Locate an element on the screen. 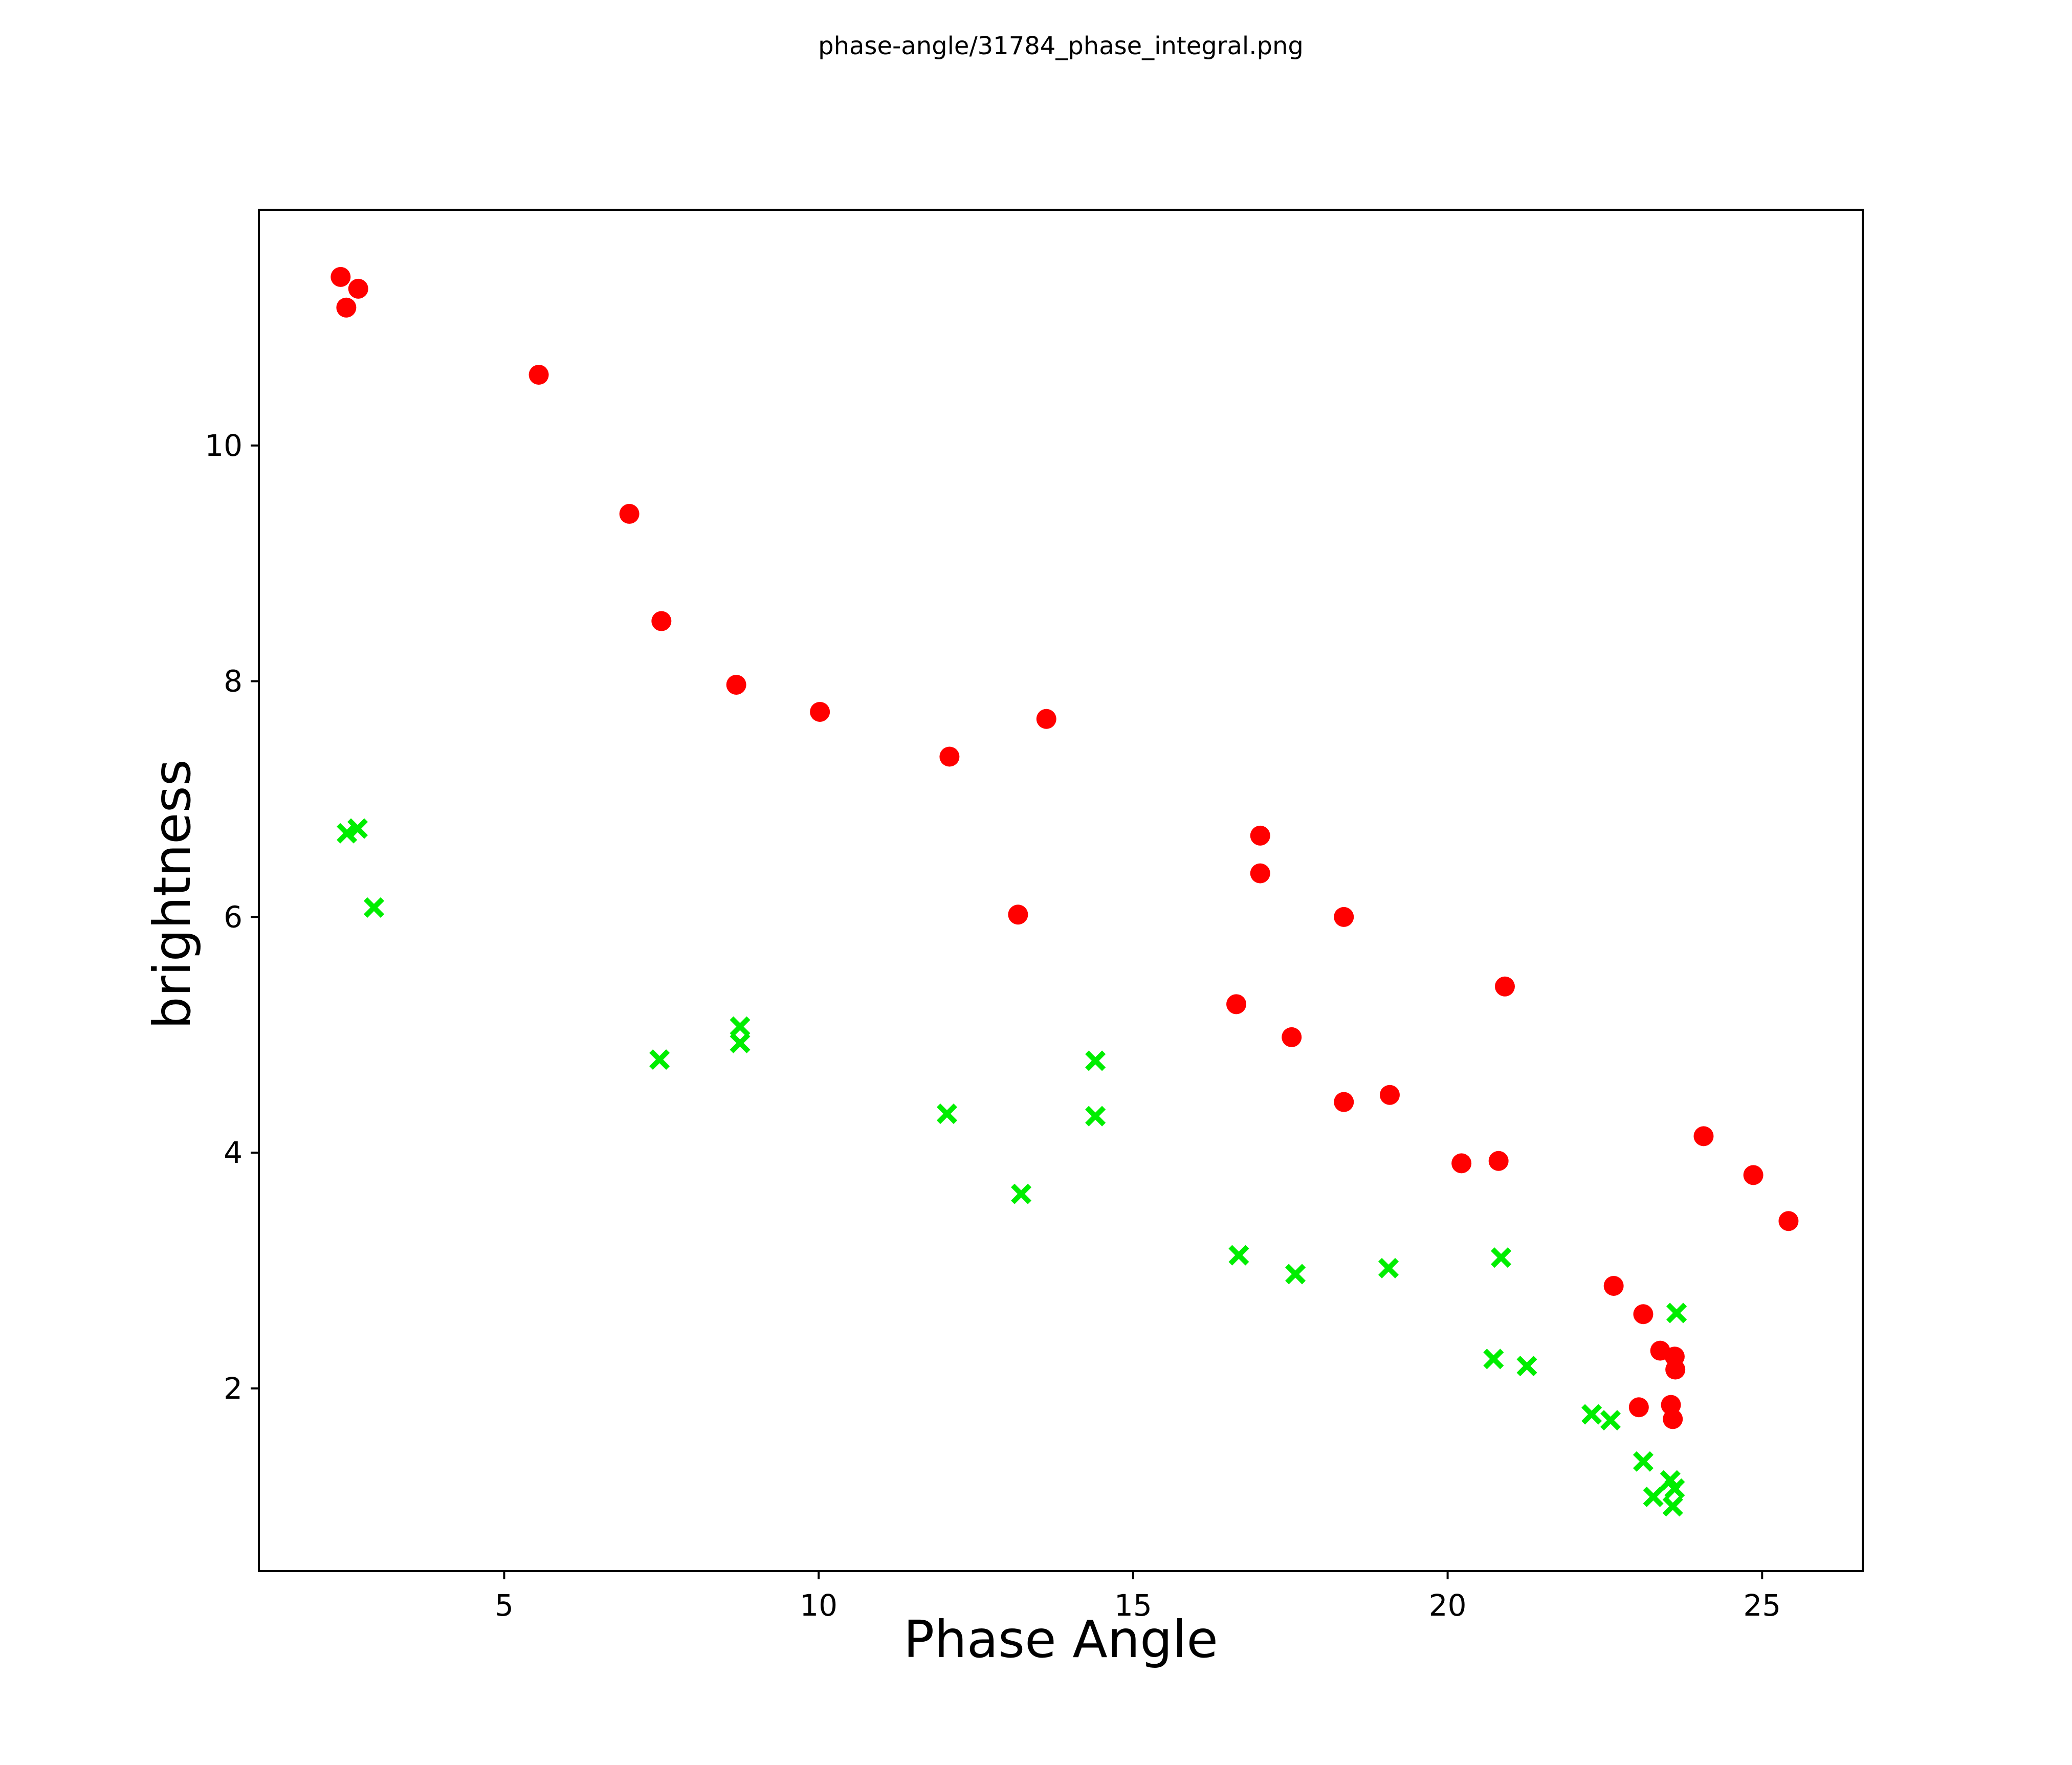 The height and width of the screenshot is (1765, 2072). x-axis-label: Phase Angle is located at coordinates (1060, 1639).